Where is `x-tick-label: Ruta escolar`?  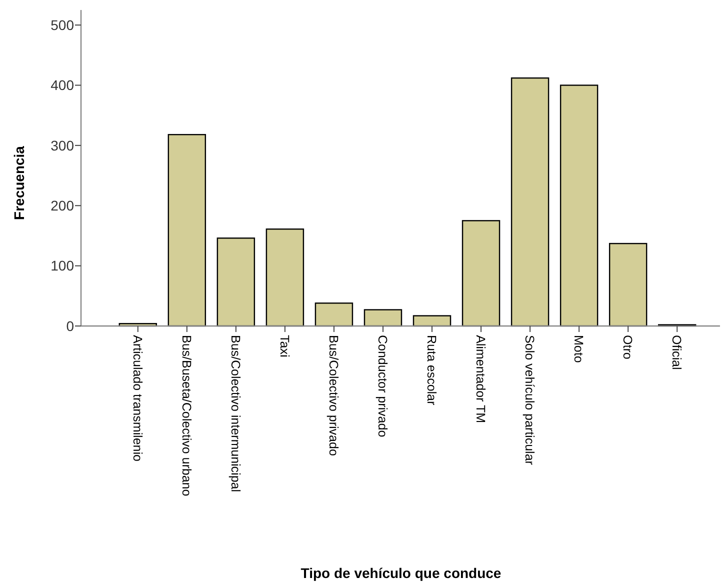 x-tick-label: Ruta escolar is located at coordinates (431, 370).